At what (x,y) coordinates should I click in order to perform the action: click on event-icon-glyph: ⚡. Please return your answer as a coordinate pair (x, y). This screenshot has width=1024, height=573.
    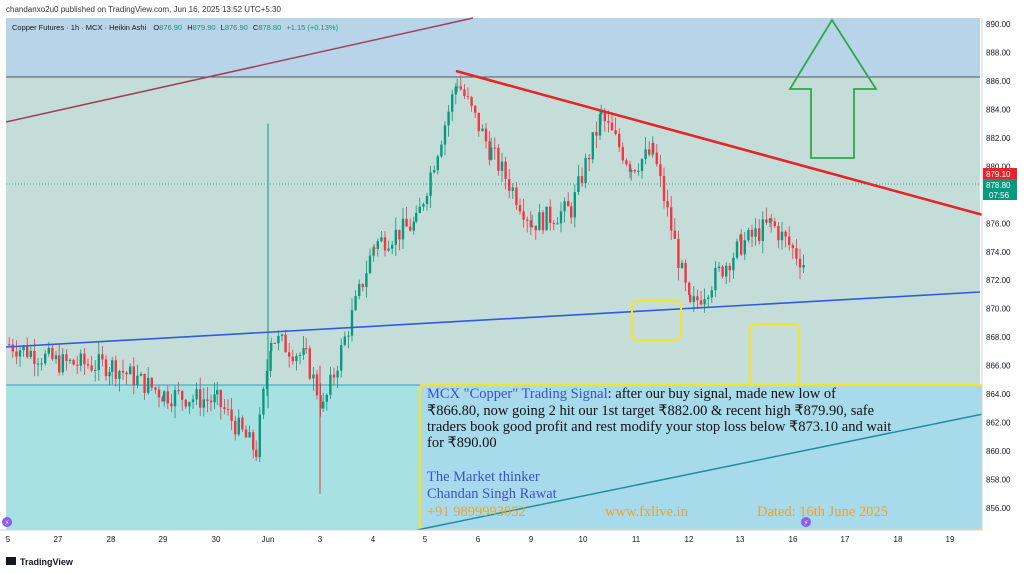
    Looking at the image, I should click on (806, 523).